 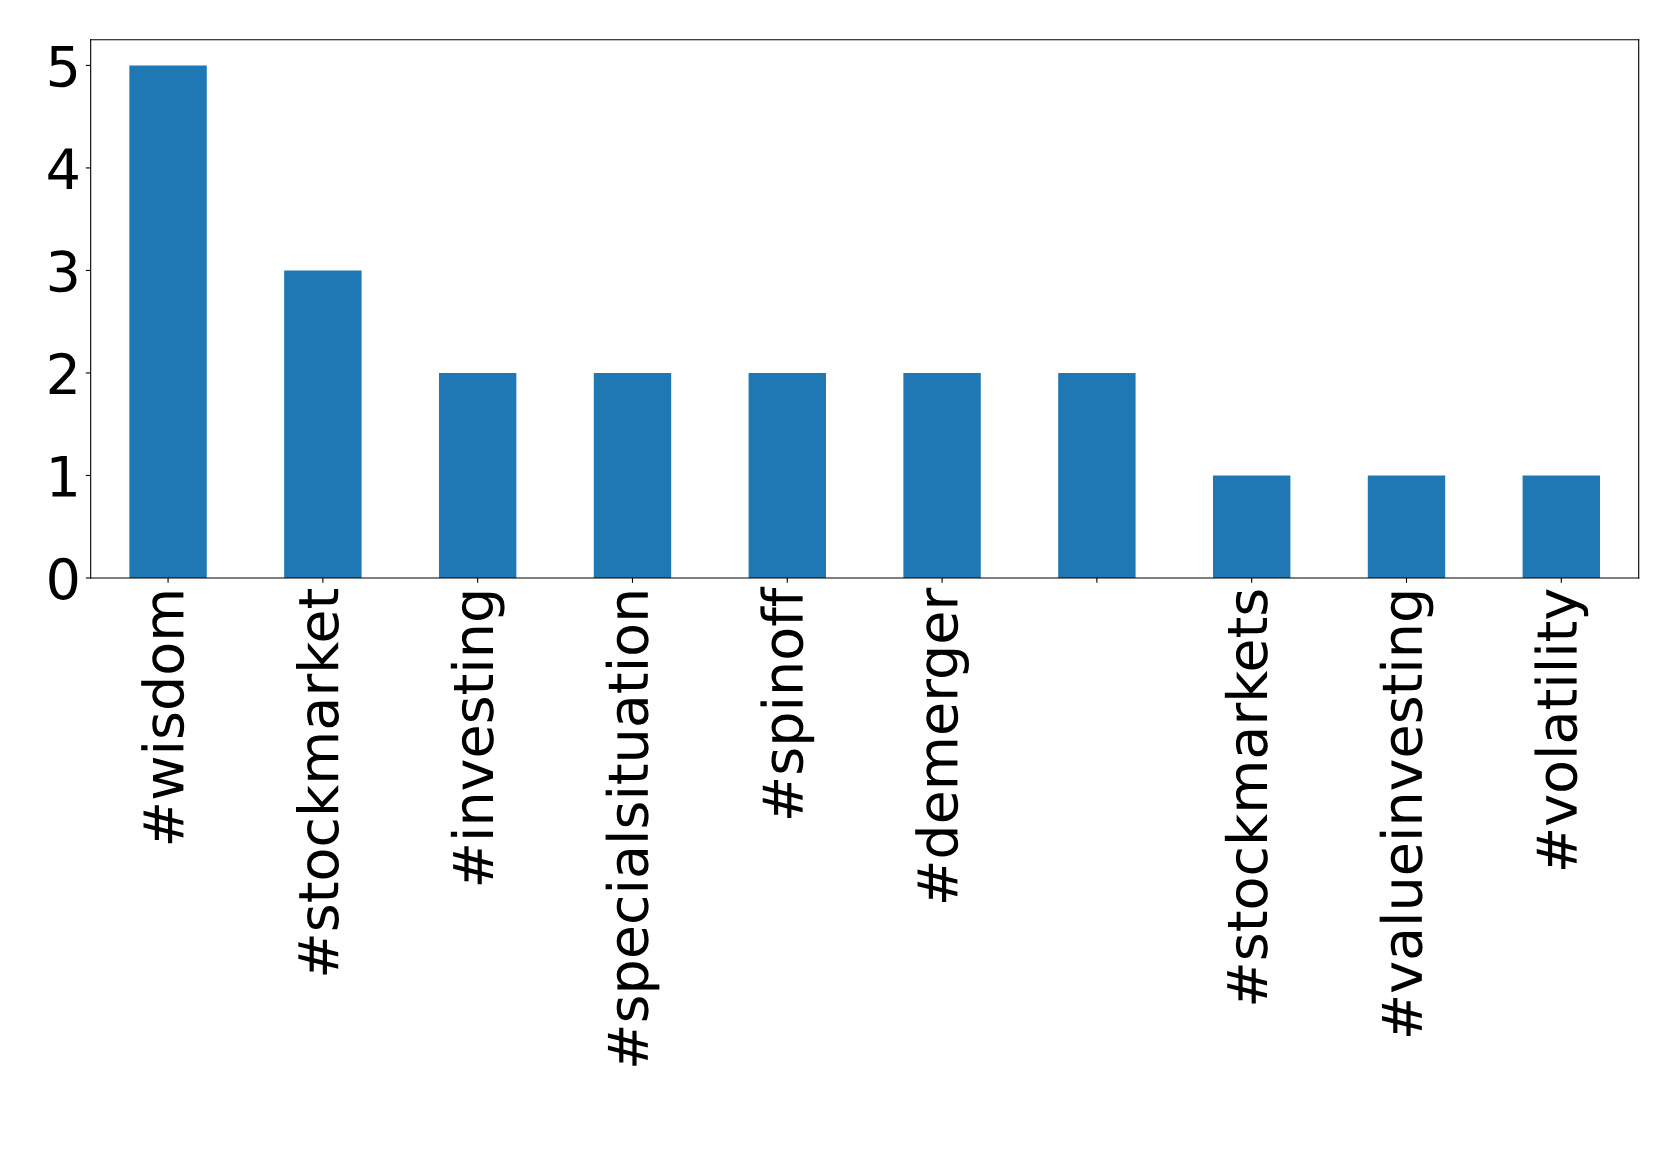 What do you see at coordinates (62, 373) in the screenshot?
I see `y-tick-label: 2` at bounding box center [62, 373].